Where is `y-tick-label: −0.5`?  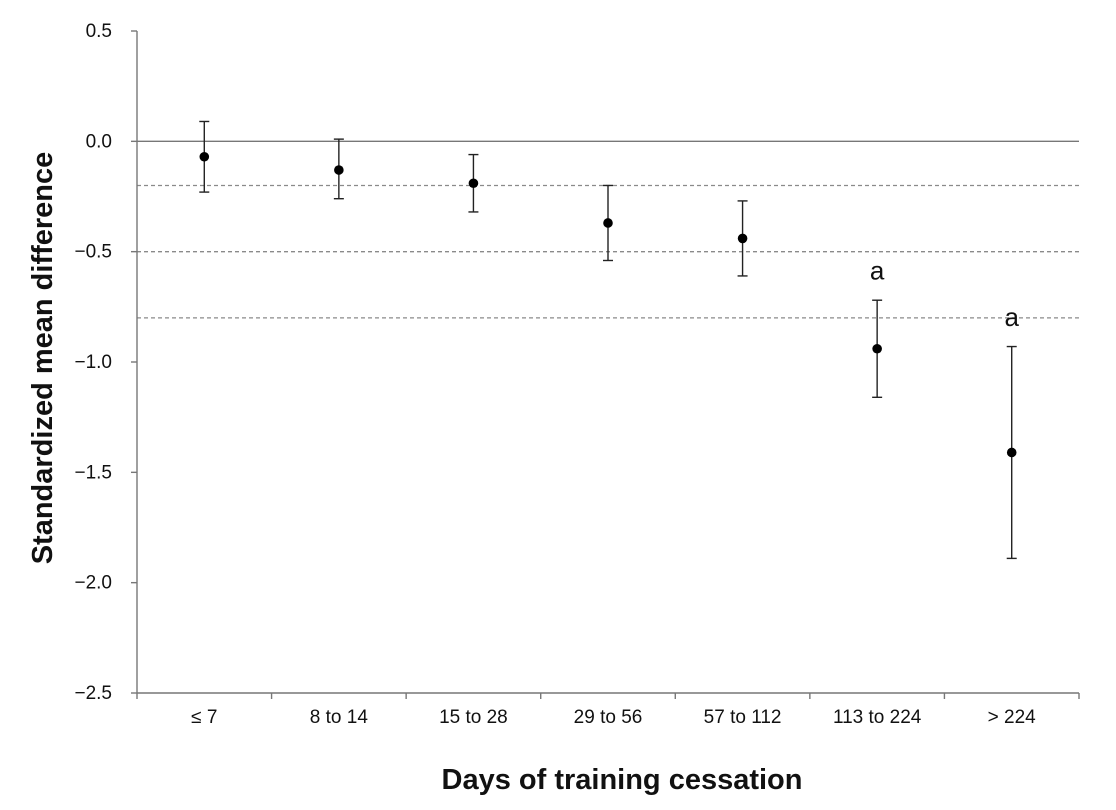
y-tick-label: −0.5 is located at coordinates (93, 252).